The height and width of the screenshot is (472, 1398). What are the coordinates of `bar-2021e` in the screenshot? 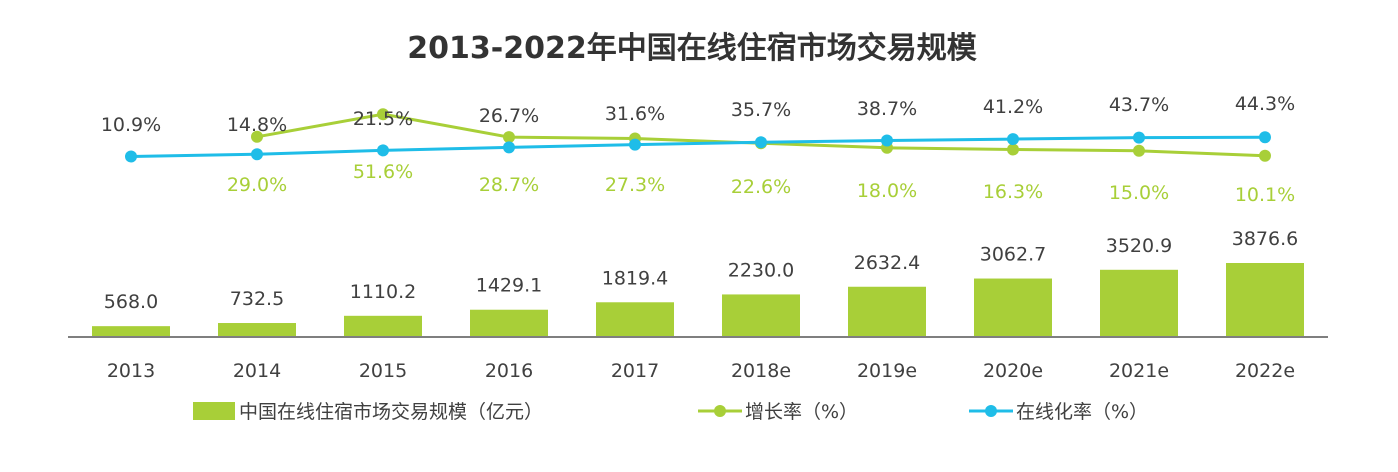 It's located at (1139, 303).